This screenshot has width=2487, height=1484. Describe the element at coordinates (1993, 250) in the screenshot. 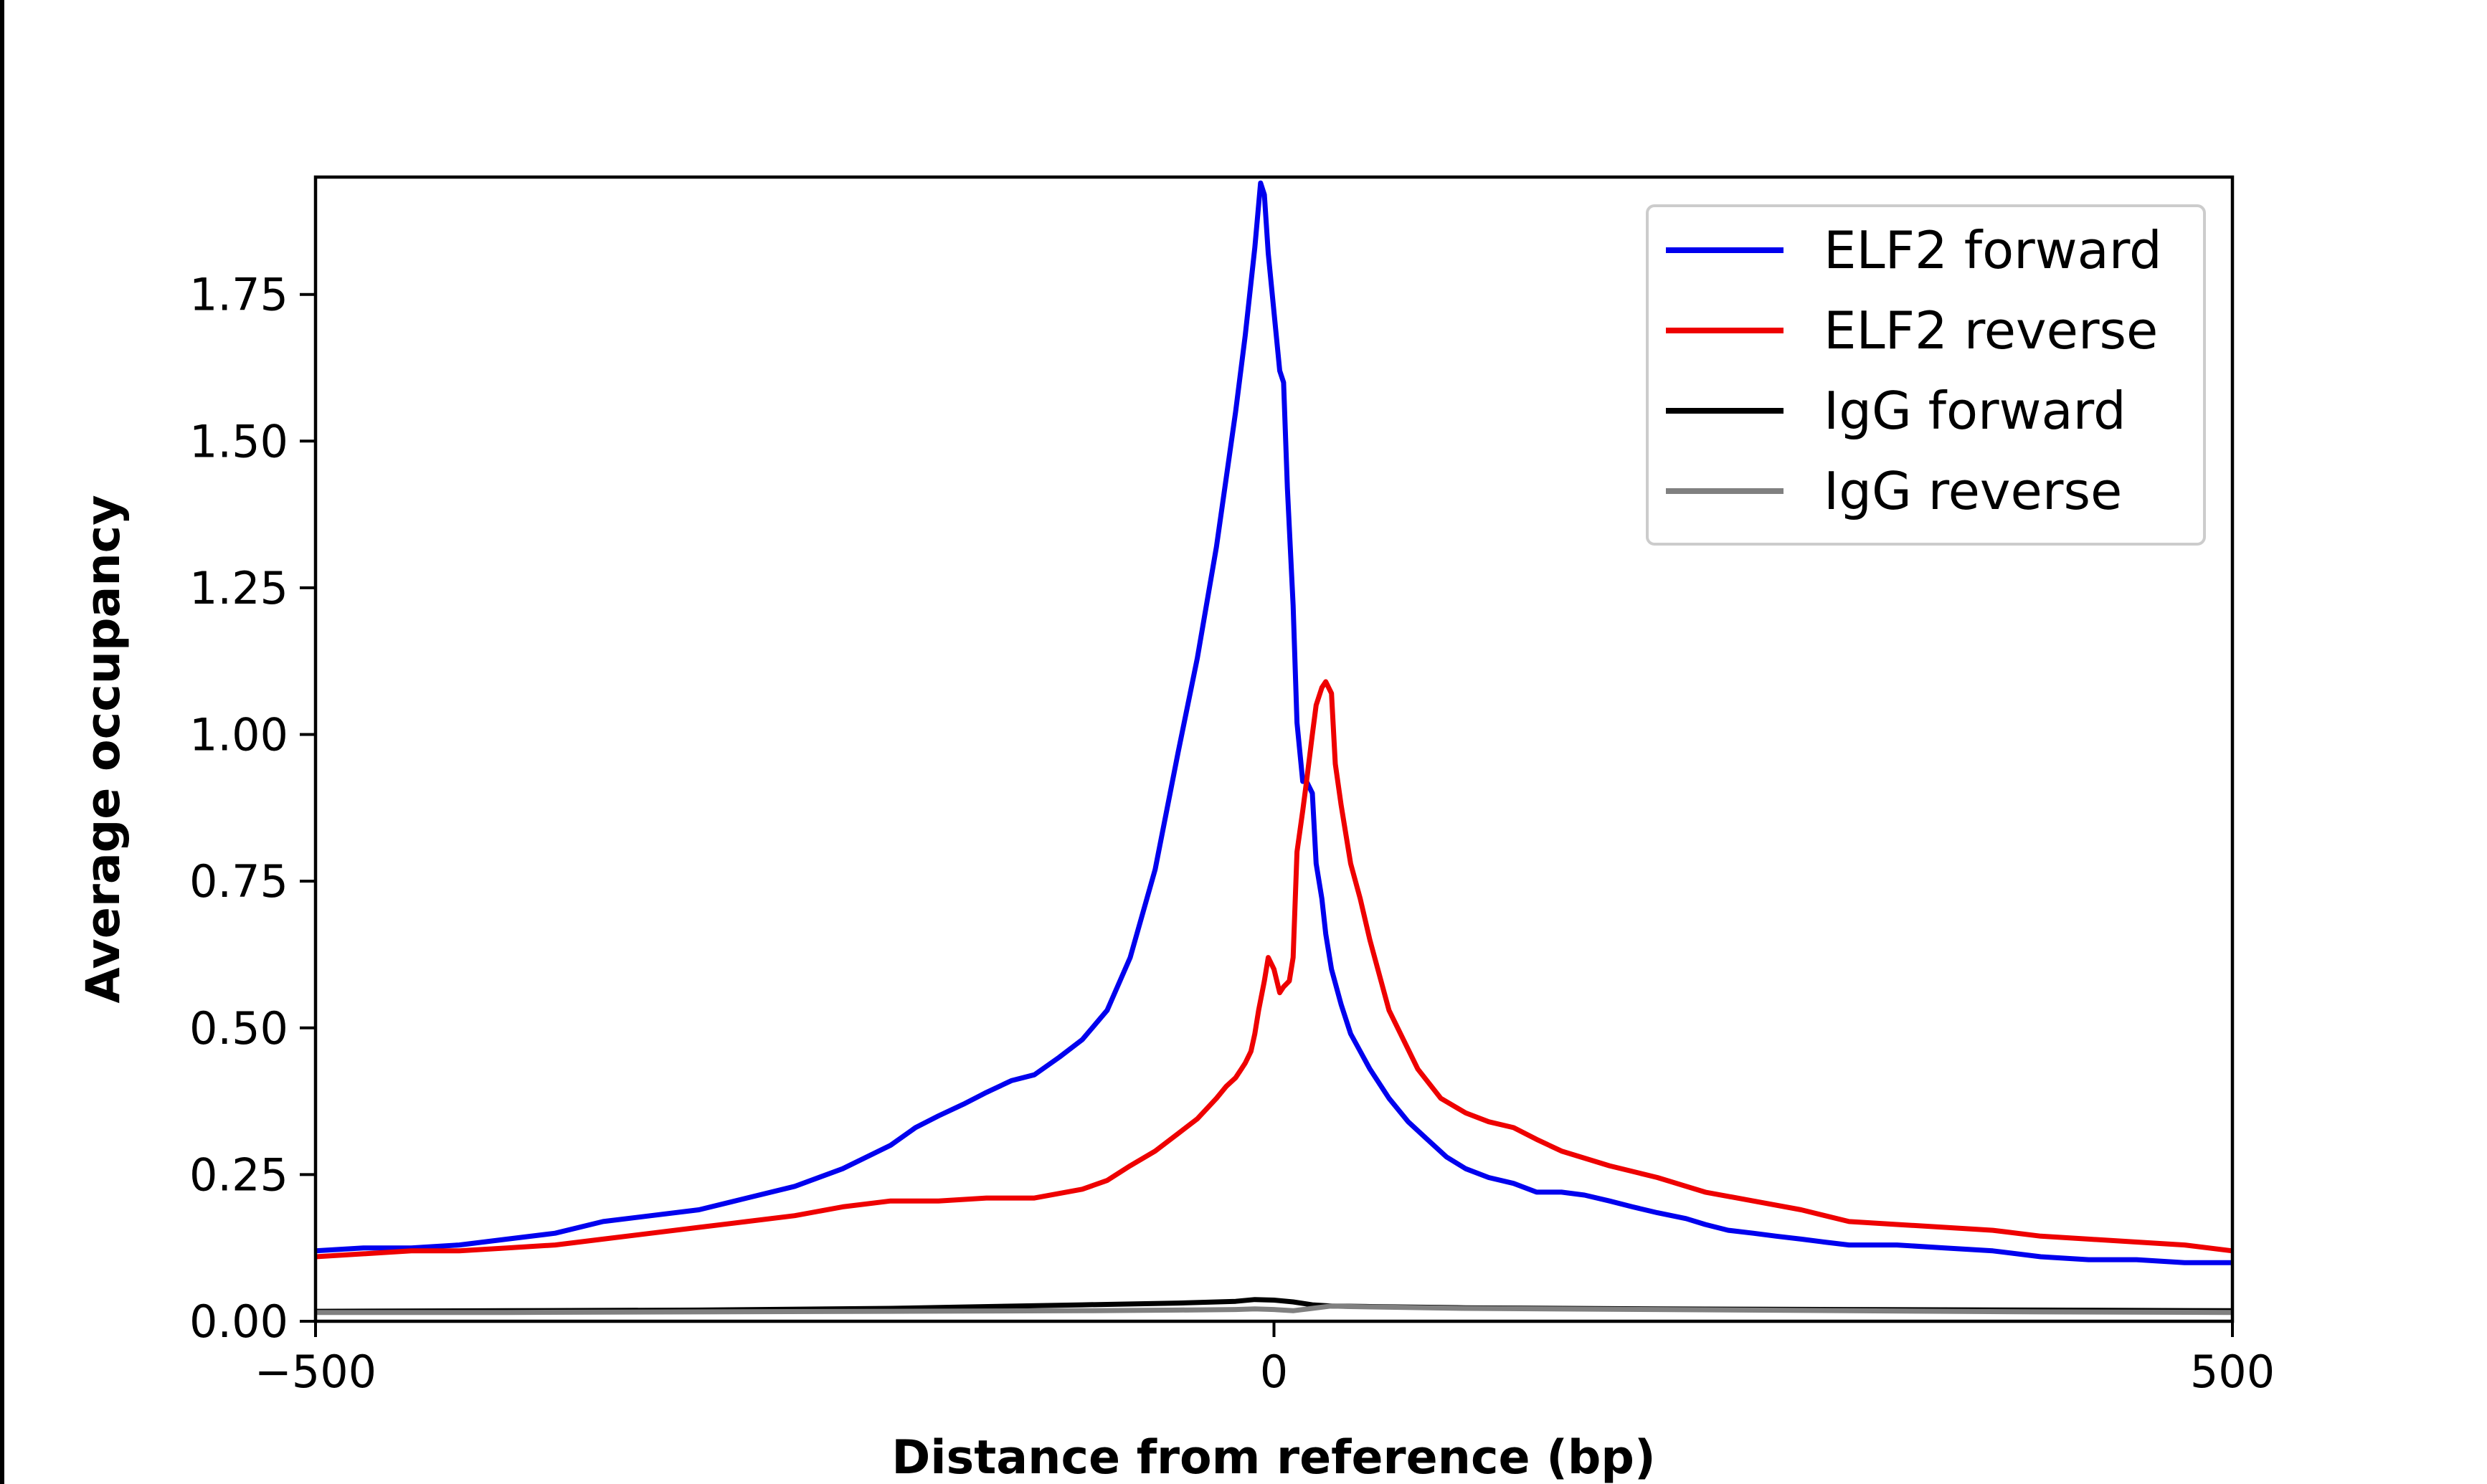

I see `legend-label: ELF2 forward` at that location.